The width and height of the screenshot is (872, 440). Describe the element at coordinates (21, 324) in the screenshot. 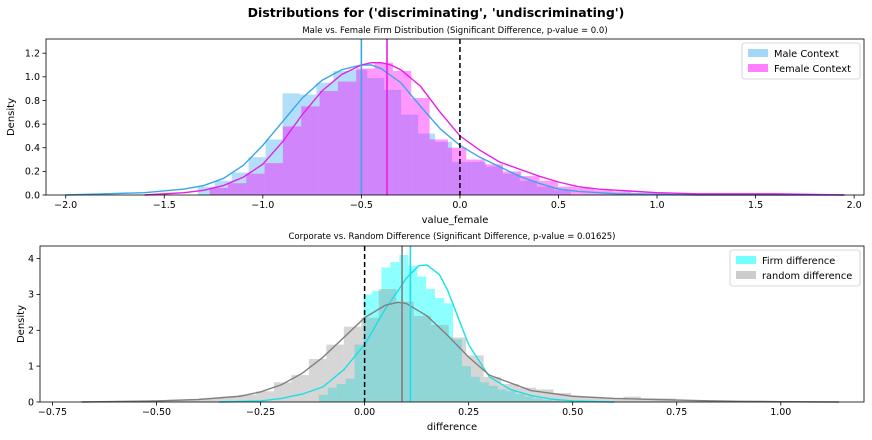

I see `y-axis-label: Density` at that location.